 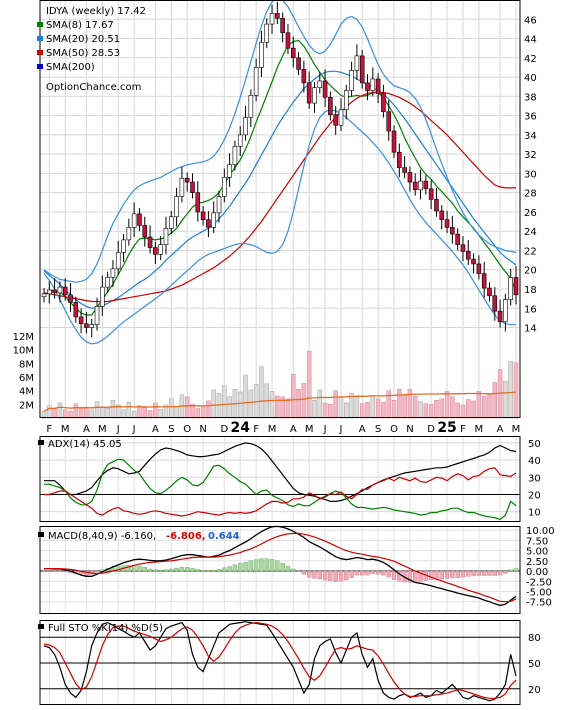 I want to click on sto-title: Full STO %K(14) %D(5), so click(x=105, y=628).